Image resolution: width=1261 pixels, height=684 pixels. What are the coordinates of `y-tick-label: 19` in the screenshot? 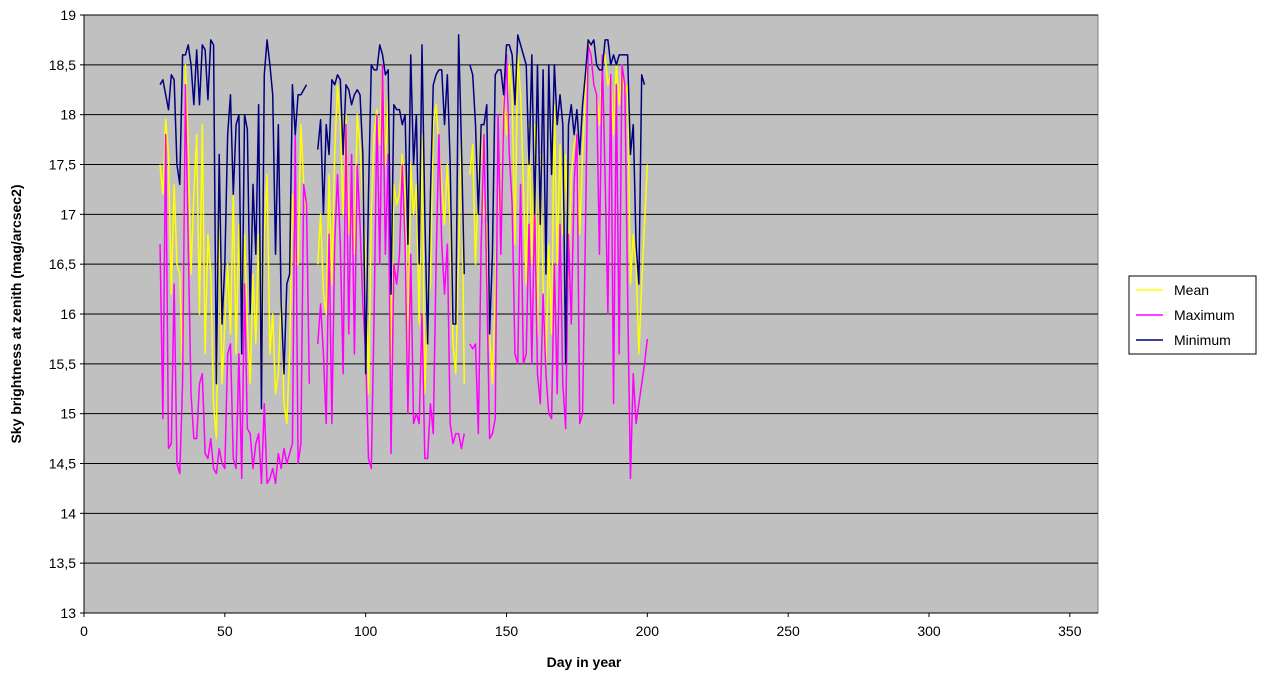 It's located at (68, 15).